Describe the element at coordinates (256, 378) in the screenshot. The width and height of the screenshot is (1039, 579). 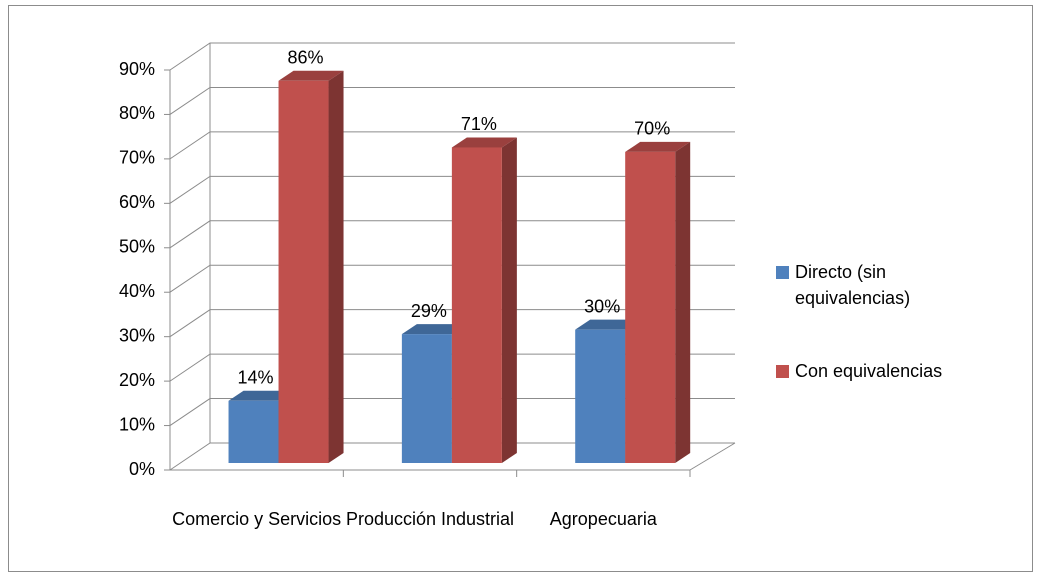
I see `data-label: 14%` at that location.